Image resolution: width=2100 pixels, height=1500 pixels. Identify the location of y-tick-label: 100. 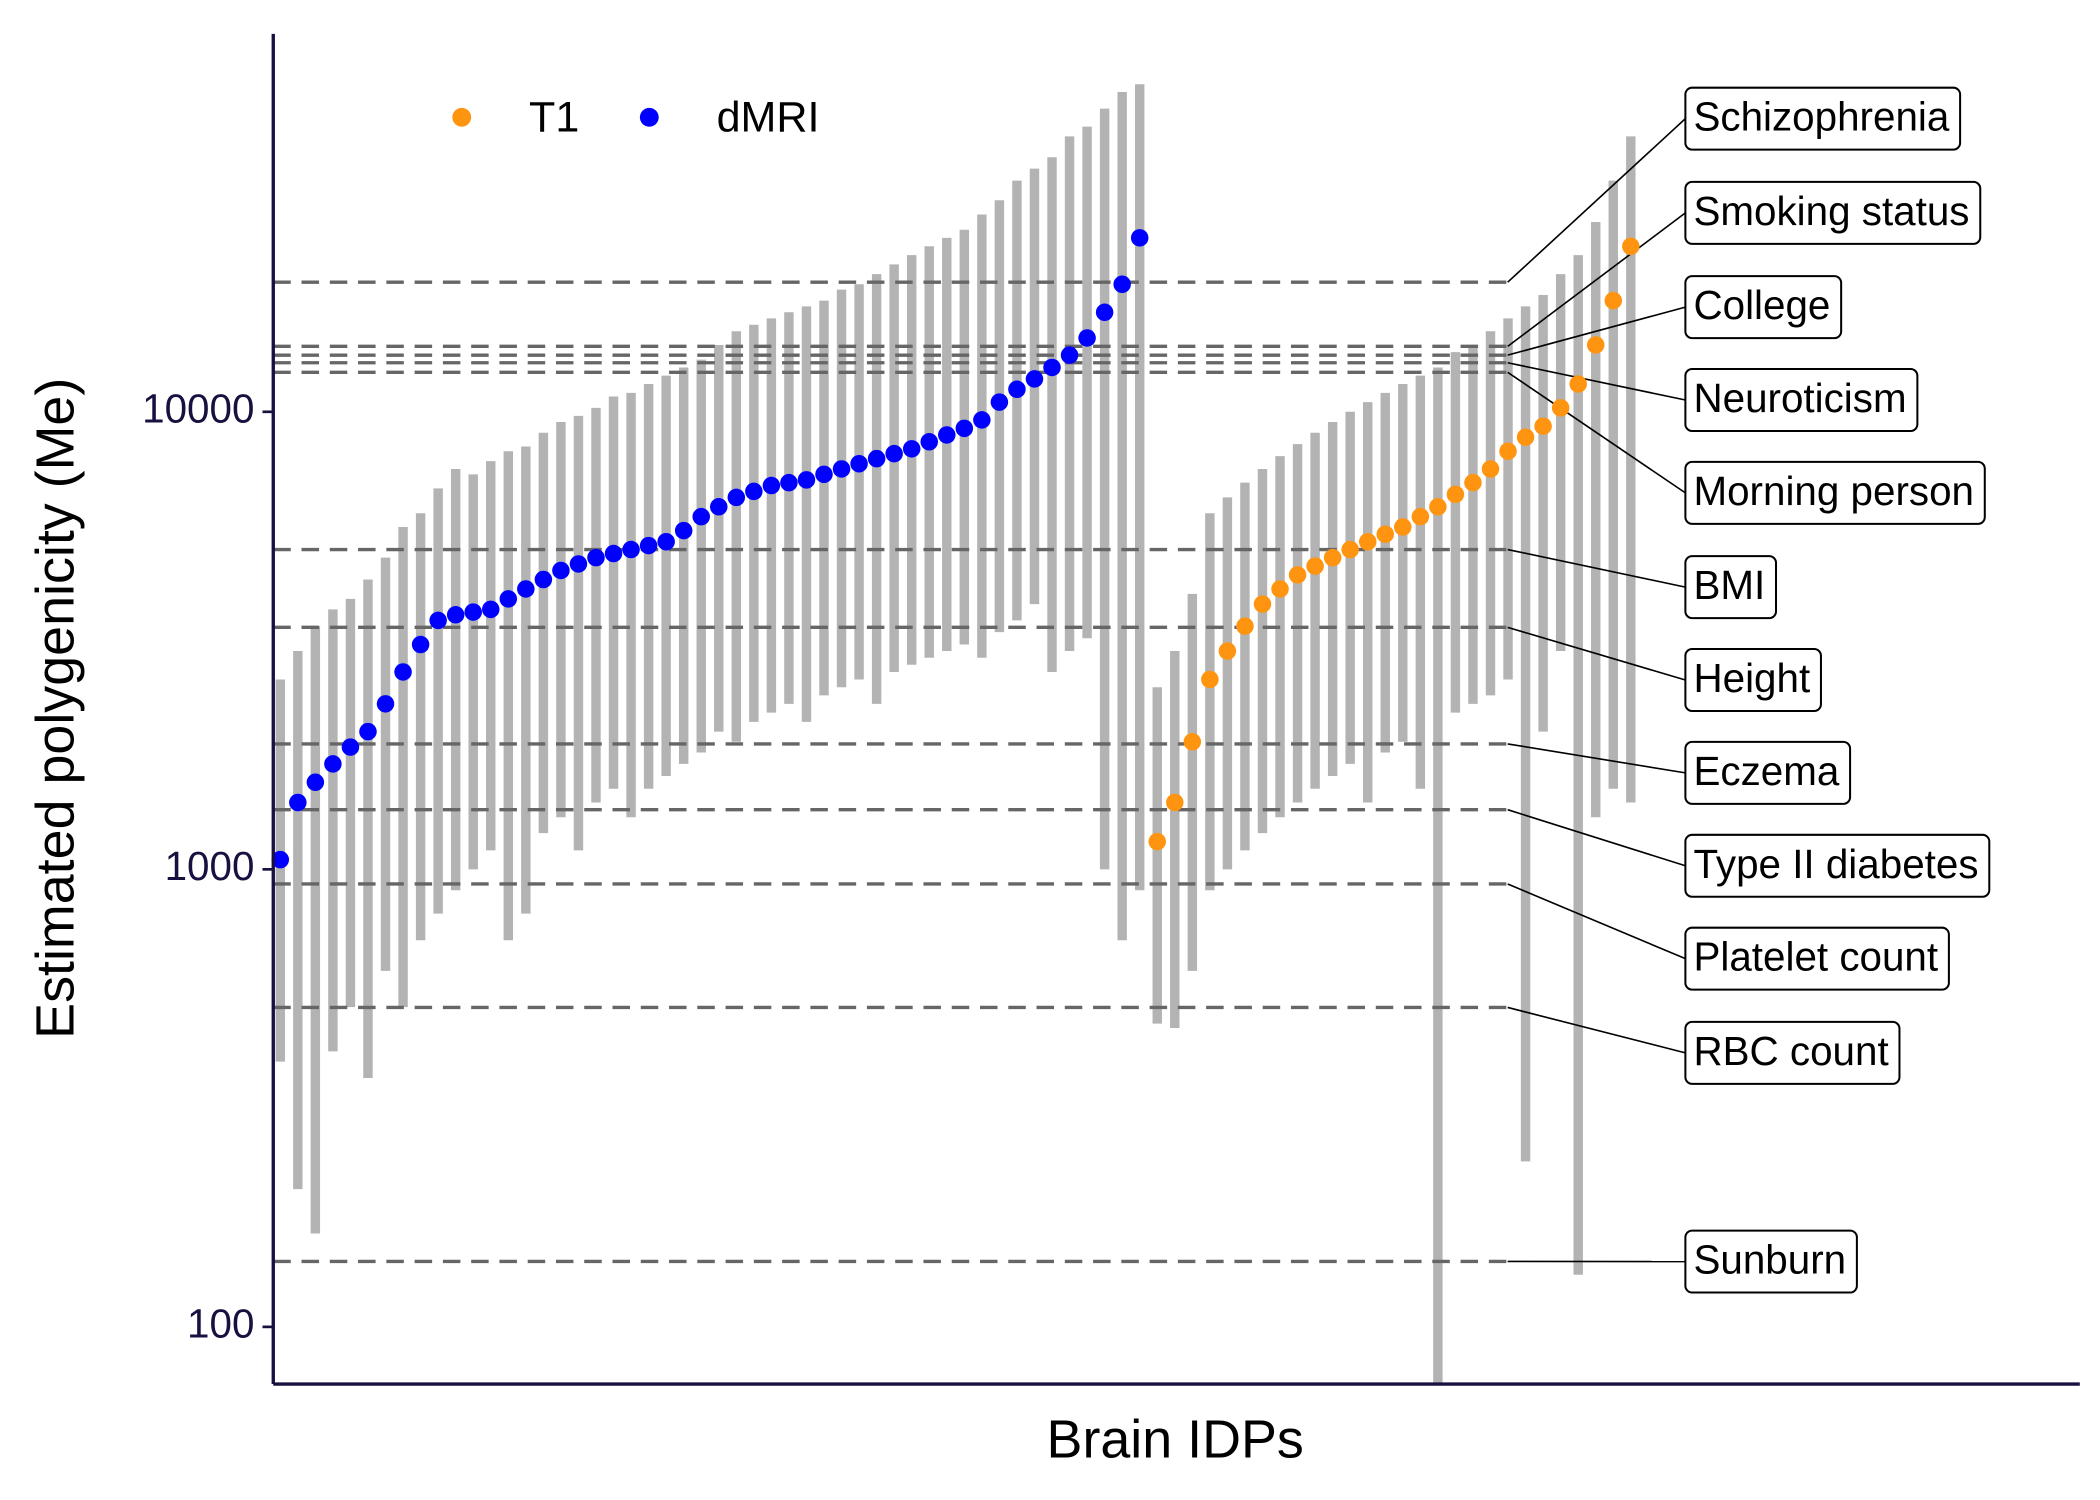
(220, 1324).